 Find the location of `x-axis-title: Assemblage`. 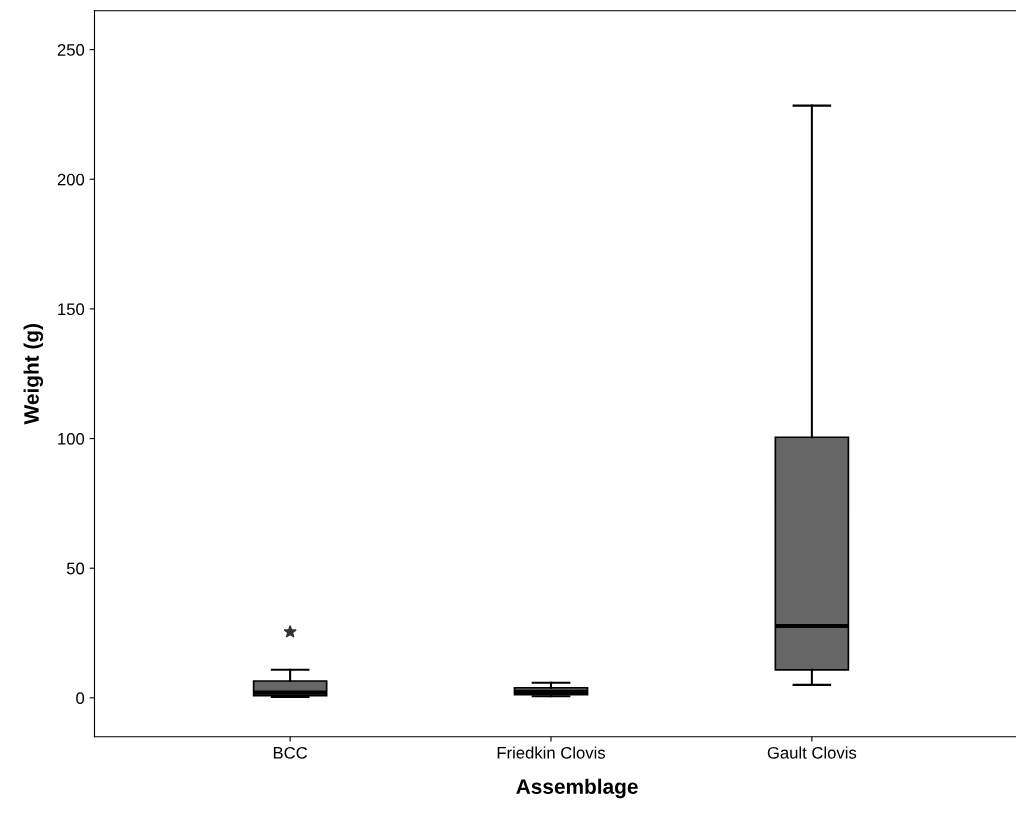

x-axis-title: Assemblage is located at coordinates (577, 788).